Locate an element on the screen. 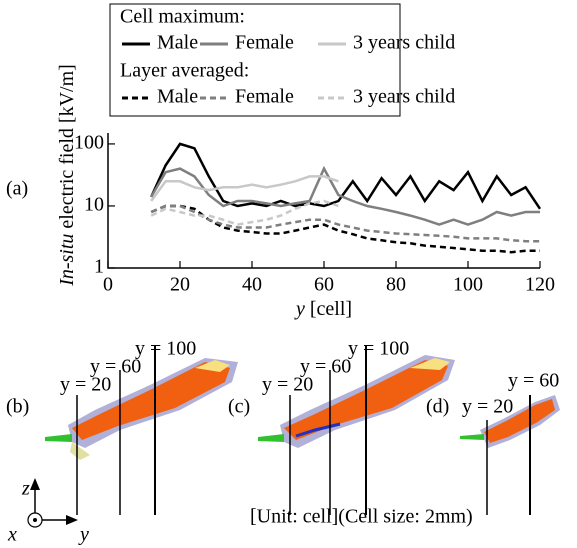 This screenshot has height=548, width=577. x-tick-label: 120 is located at coordinates (540, 285).